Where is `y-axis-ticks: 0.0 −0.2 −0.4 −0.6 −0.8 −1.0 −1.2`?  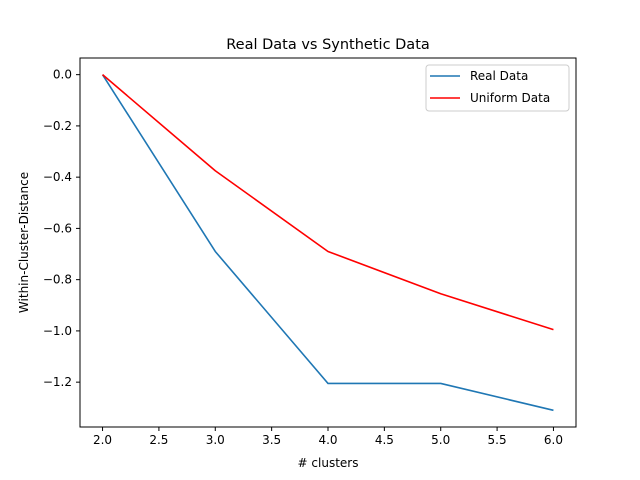
y-axis-ticks: 0.0 −0.2 −0.4 −0.6 −0.8 −1.0 −1.2 is located at coordinates (61, 228).